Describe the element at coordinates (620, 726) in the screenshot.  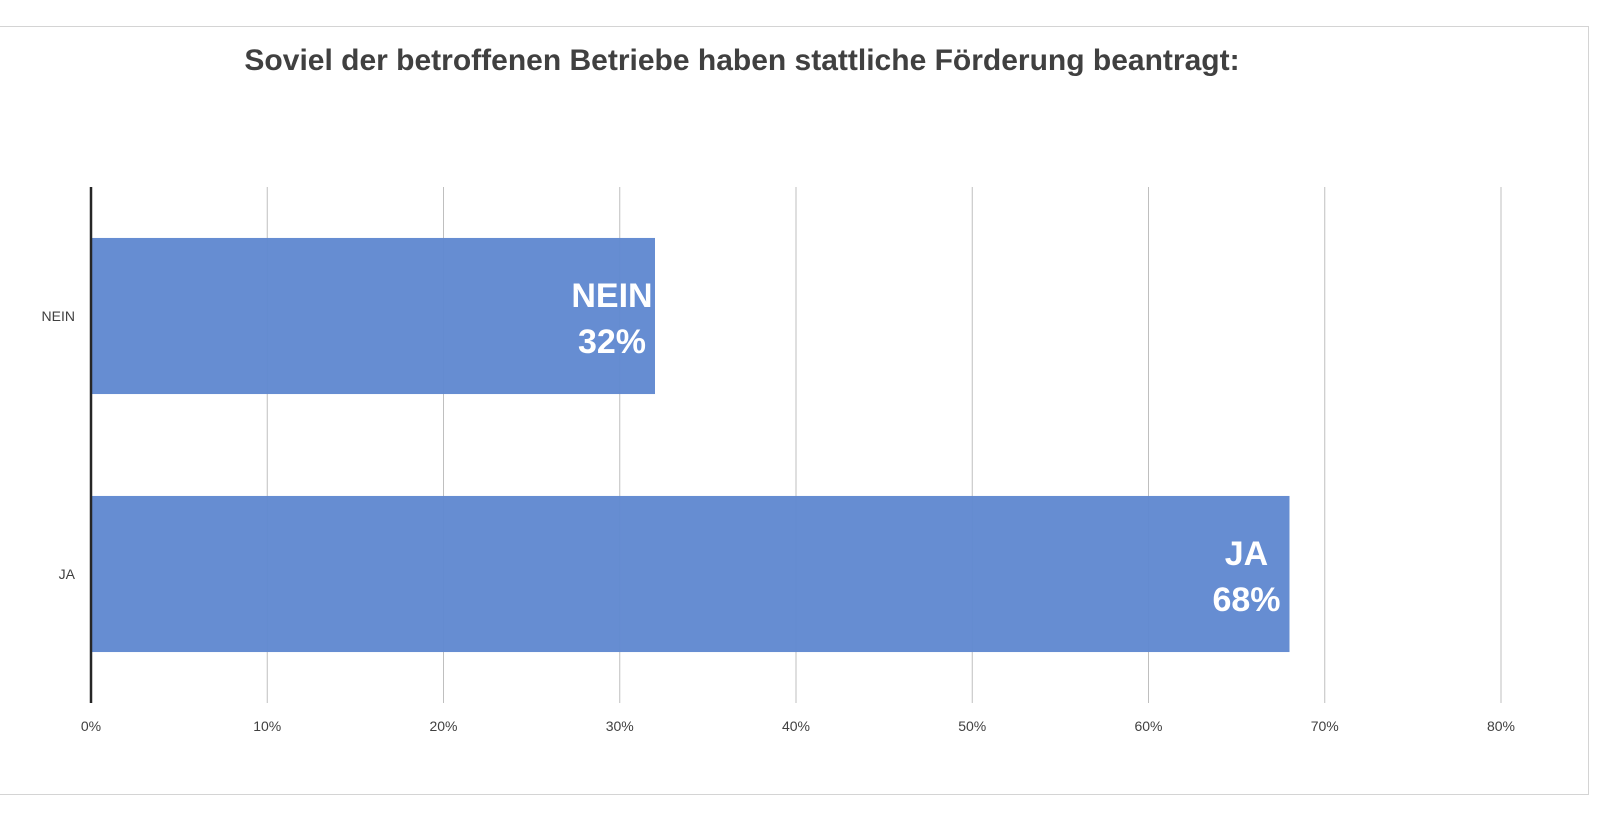
I see `x-tick-label: 30%` at that location.